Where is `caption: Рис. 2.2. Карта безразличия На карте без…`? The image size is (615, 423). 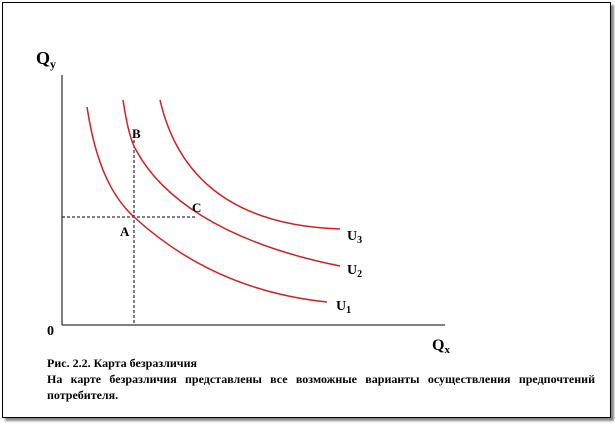
caption: Рис. 2.2. Карта безразличия На карте без… is located at coordinates (321, 379).